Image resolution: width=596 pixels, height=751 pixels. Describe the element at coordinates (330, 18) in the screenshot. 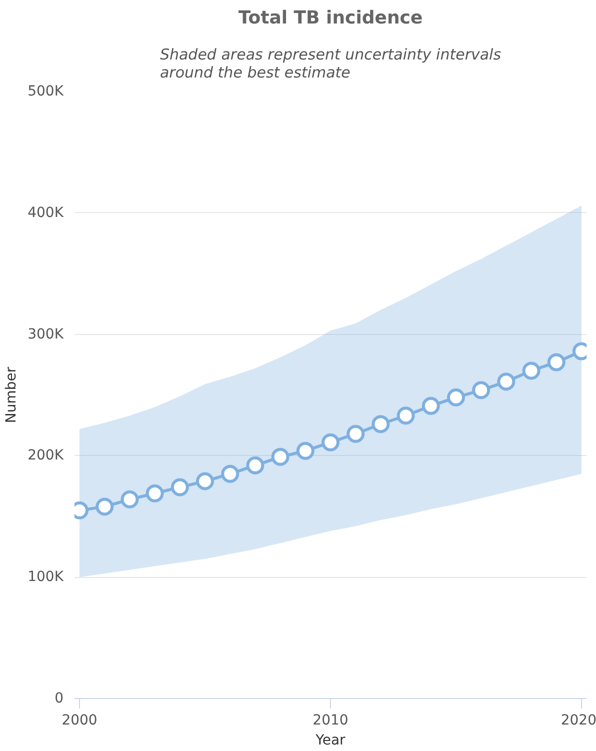

I see `chart-title: Total TB incidence` at that location.